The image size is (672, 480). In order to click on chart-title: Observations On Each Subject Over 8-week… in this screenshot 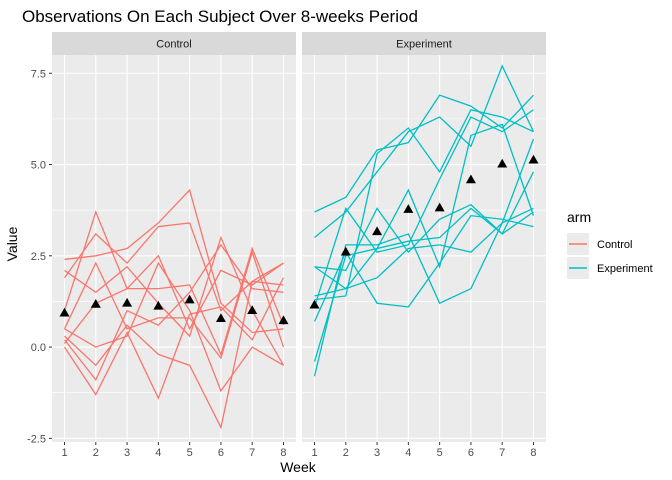, I will do `click(220, 16)`.